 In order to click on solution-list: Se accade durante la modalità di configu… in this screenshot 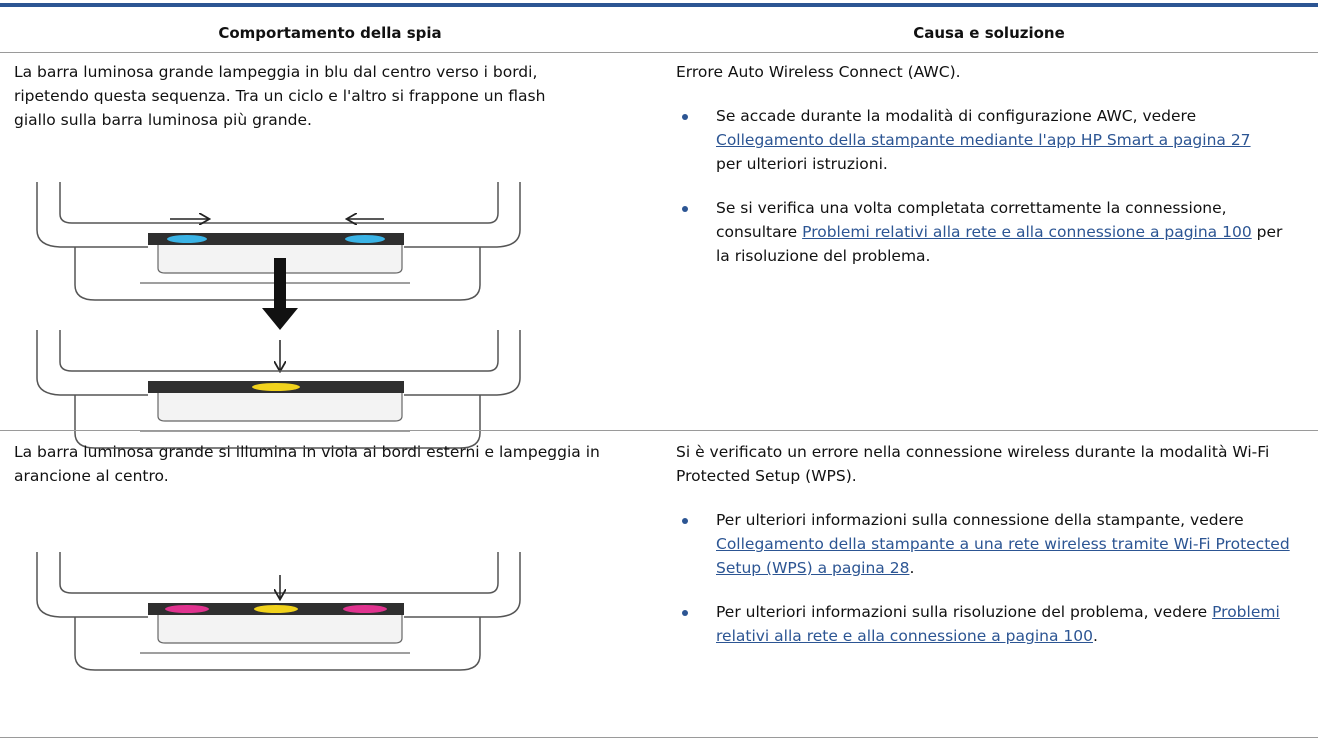, I will do `click(991, 186)`.